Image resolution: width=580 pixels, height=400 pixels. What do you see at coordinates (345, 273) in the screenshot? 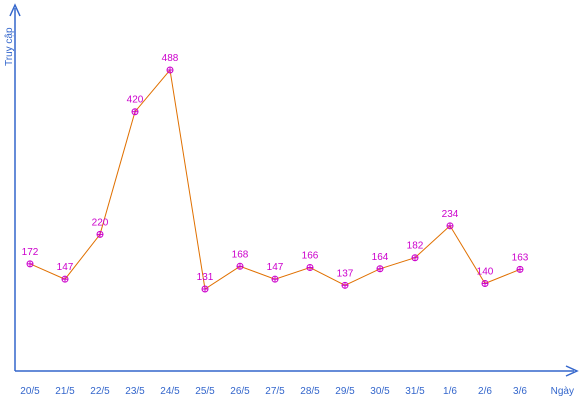
I see `data-label: 137` at bounding box center [345, 273].